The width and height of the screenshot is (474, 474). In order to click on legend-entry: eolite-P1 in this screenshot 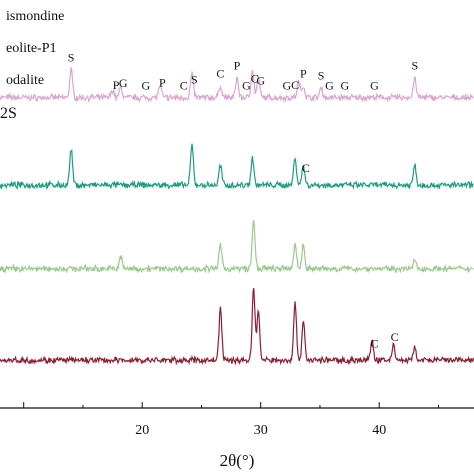, I will do `click(31, 48)`.